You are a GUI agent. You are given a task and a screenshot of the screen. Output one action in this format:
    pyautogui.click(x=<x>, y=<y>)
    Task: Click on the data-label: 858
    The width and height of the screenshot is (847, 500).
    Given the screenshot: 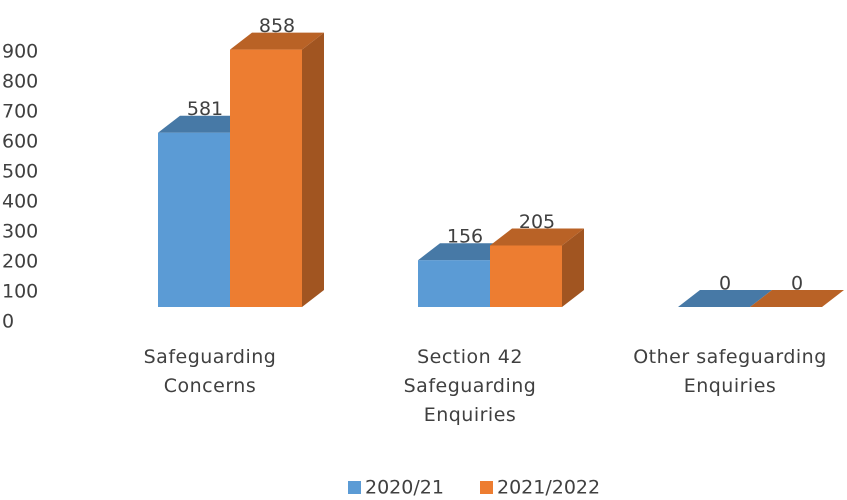 What is the action you would take?
    pyautogui.click(x=277, y=26)
    